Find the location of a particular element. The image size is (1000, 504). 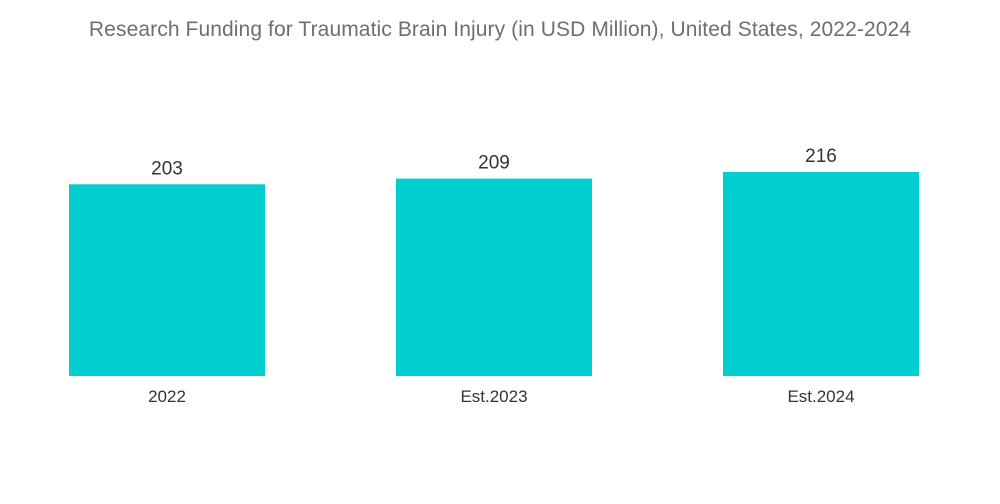

bar-est-2023 is located at coordinates (494, 277).